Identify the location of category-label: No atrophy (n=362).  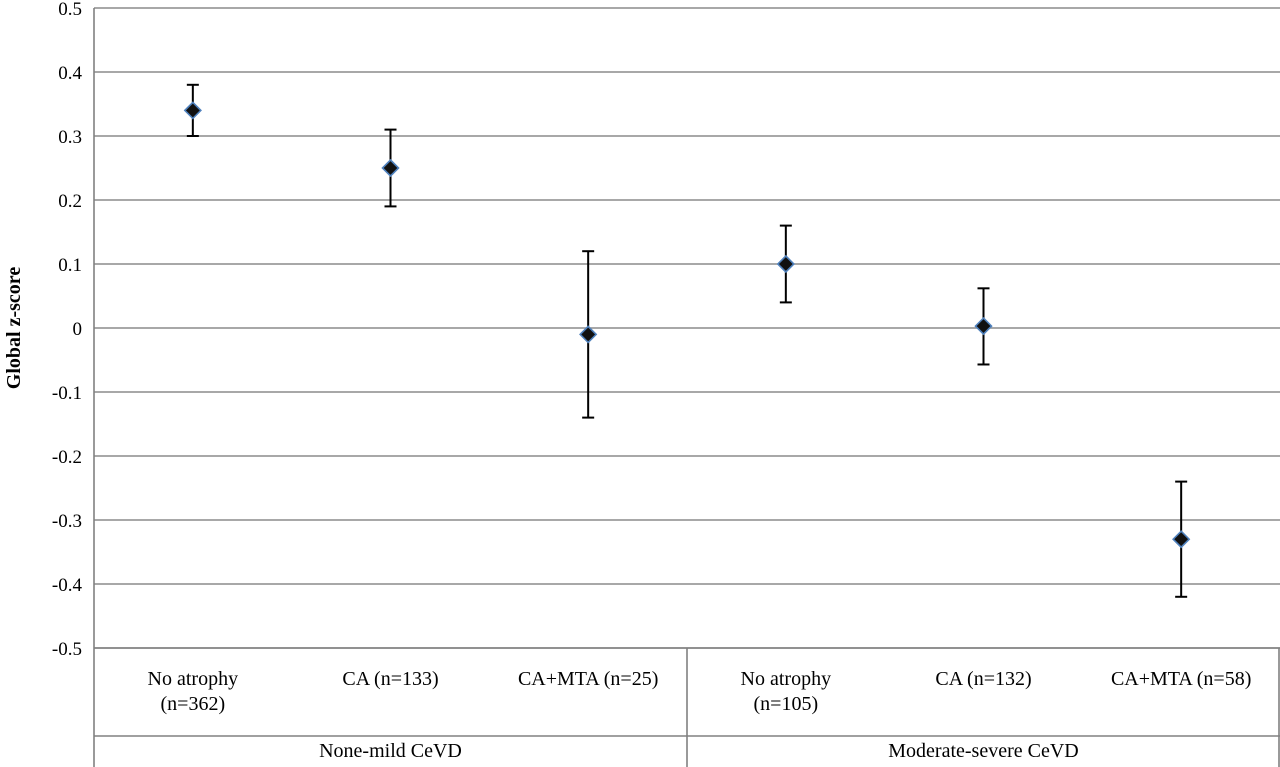
(193, 691).